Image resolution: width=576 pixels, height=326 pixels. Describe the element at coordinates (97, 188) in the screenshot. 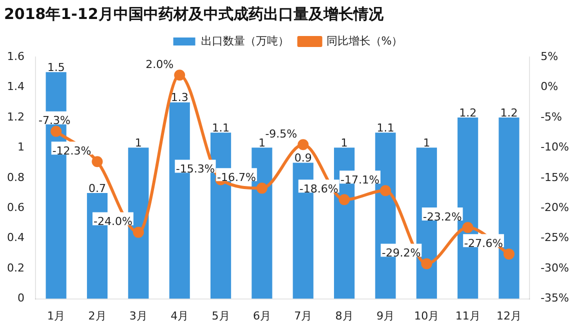

I see `data-label: 0.7` at that location.